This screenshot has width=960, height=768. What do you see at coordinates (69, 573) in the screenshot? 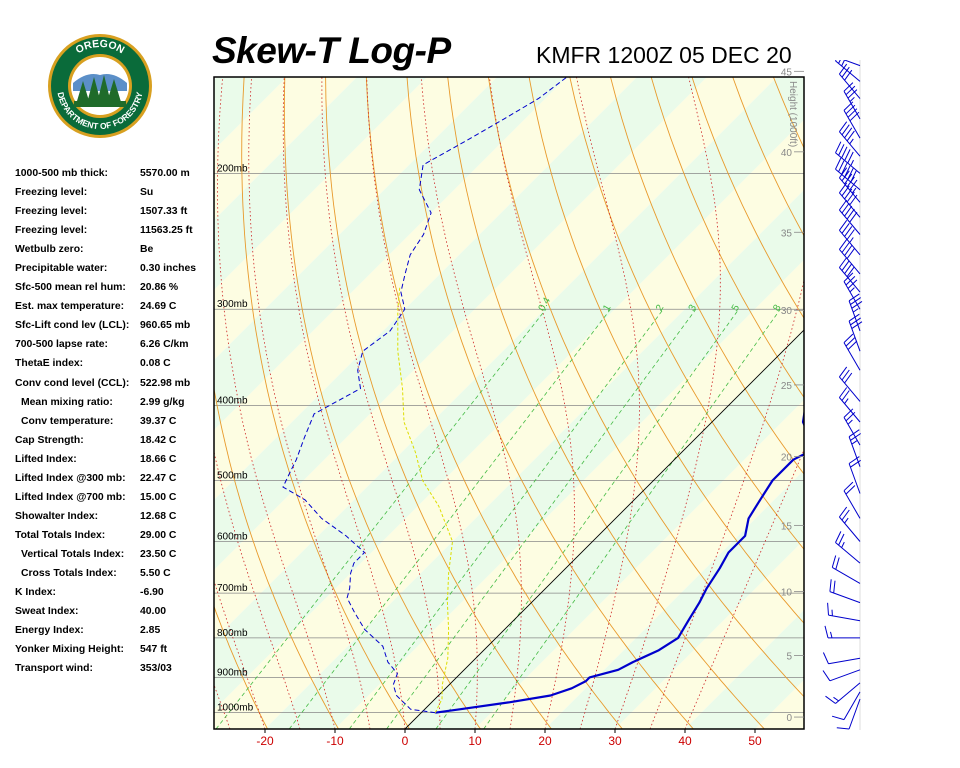
I see `index-label: Cross Totals Index:` at bounding box center [69, 573].